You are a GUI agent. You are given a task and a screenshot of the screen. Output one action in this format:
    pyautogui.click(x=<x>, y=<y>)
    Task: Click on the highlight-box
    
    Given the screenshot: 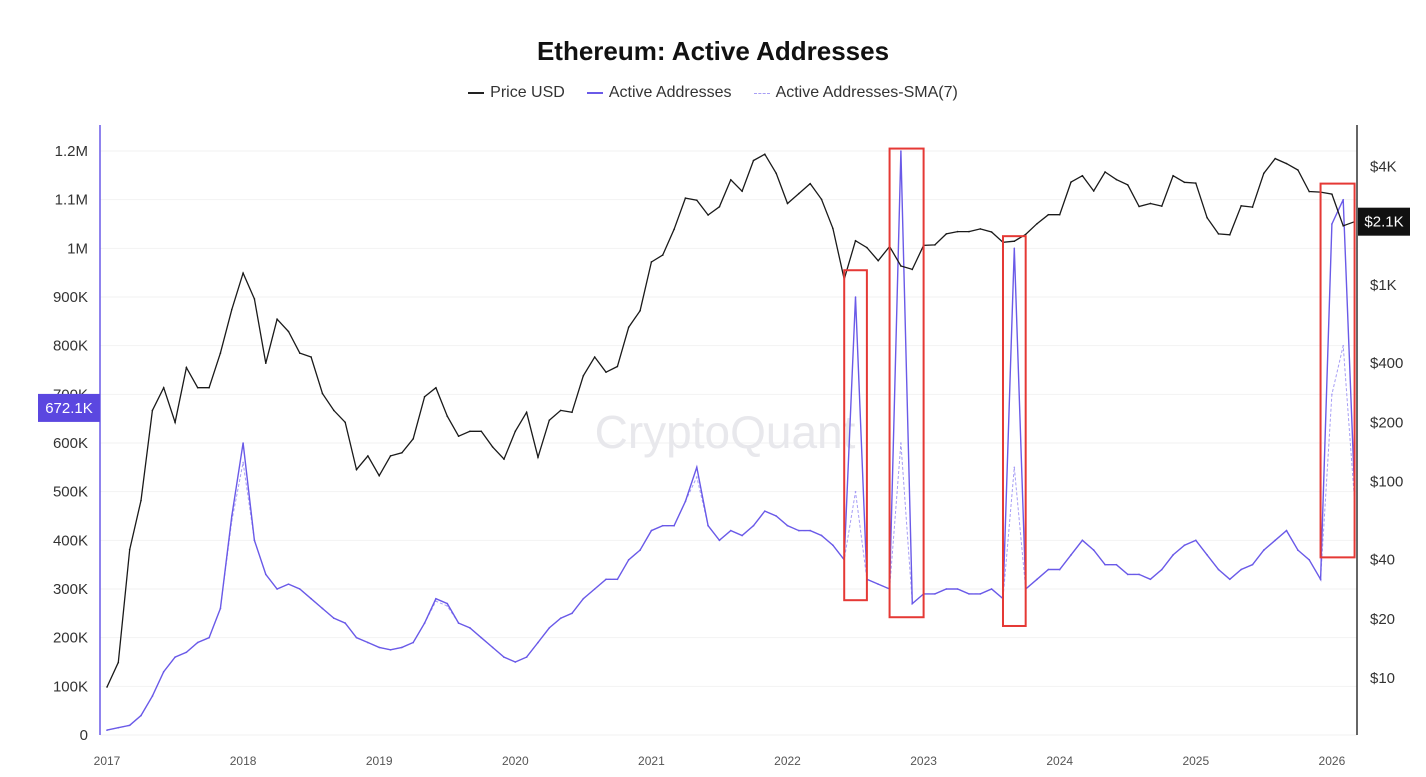 What is the action you would take?
    pyautogui.click(x=855, y=435)
    